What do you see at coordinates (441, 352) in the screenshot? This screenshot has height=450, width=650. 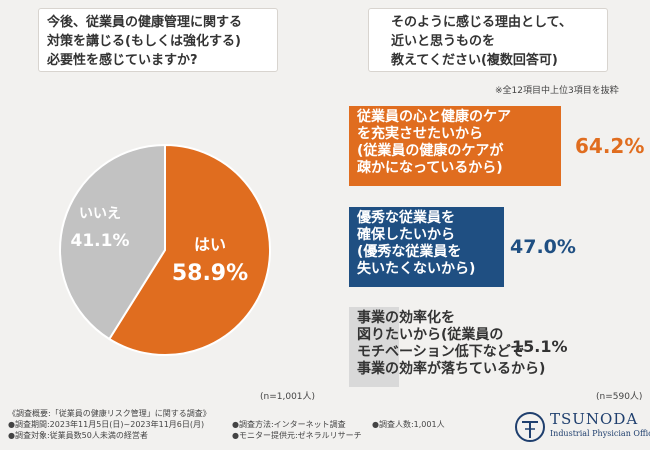 I see `bar-label-line: モチベーション低下などで` at bounding box center [441, 352].